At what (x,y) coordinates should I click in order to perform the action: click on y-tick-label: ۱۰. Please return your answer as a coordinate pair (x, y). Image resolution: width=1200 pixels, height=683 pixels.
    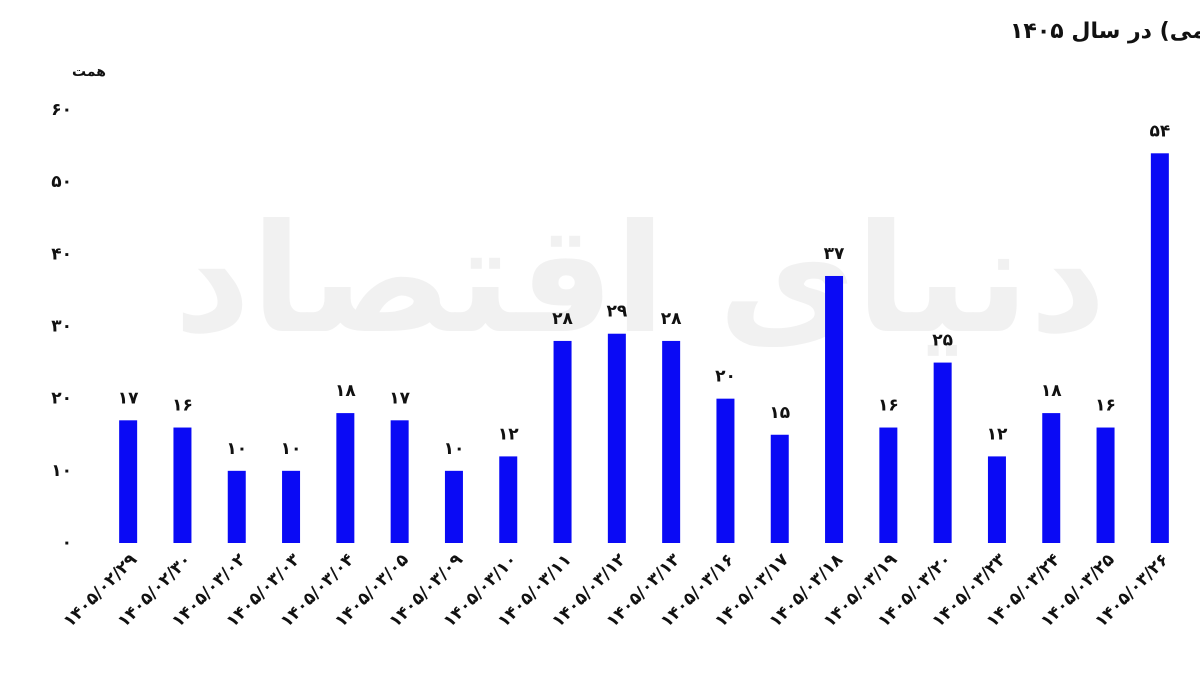
    Looking at the image, I should click on (61, 471).